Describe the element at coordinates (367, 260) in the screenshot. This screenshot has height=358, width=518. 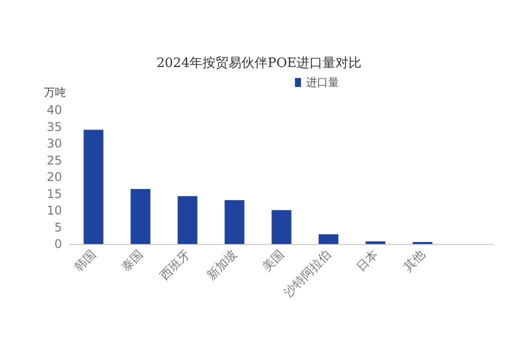
I see `x-tick-label: 日本` at that location.